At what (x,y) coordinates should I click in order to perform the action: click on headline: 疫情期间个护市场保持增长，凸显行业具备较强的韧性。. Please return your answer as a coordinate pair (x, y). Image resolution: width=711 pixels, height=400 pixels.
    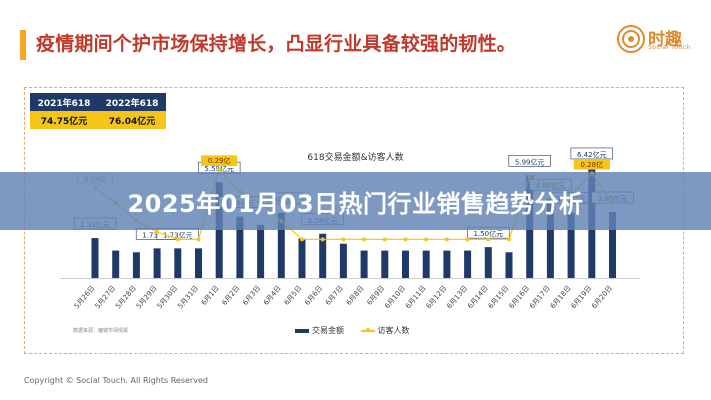
    Looking at the image, I should click on (276, 44).